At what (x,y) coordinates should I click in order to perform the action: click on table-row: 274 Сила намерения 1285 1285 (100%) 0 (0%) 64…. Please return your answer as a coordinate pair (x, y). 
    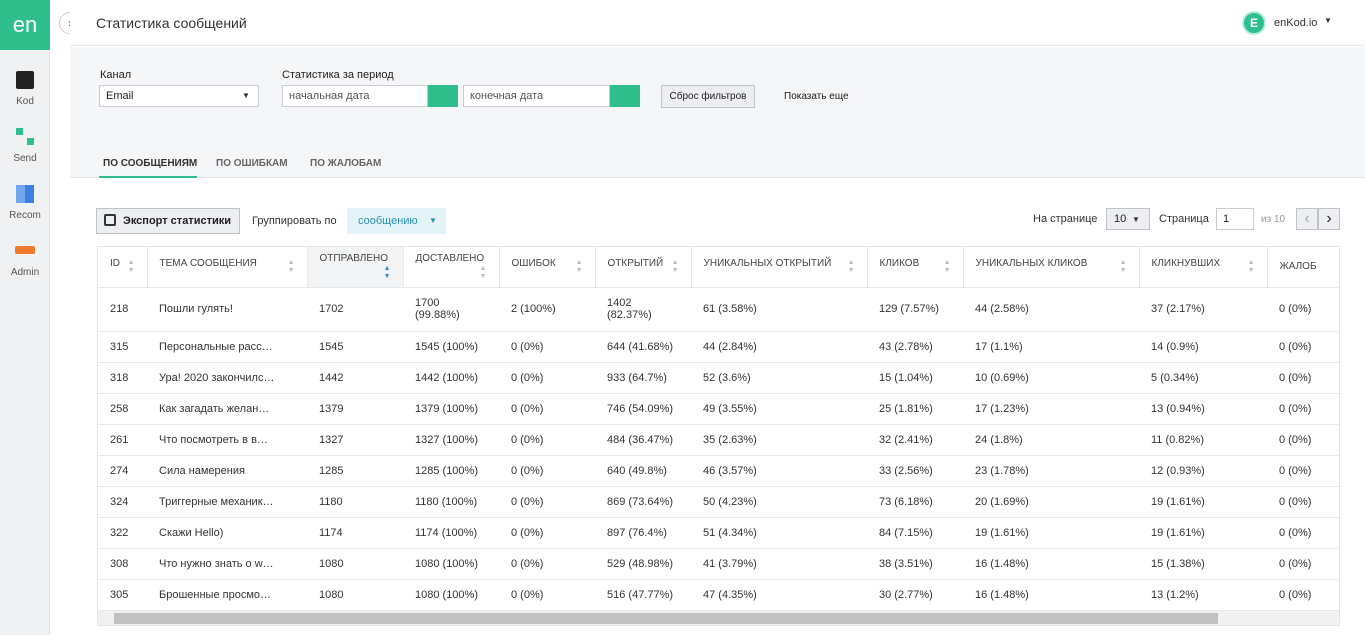
    Looking at the image, I should click on (718, 471).